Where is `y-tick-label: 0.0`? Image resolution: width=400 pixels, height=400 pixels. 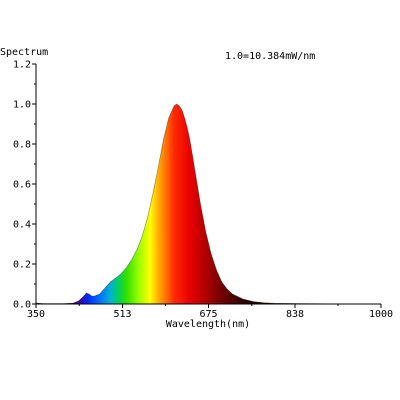
y-tick-label: 0.0 is located at coordinates (22, 305).